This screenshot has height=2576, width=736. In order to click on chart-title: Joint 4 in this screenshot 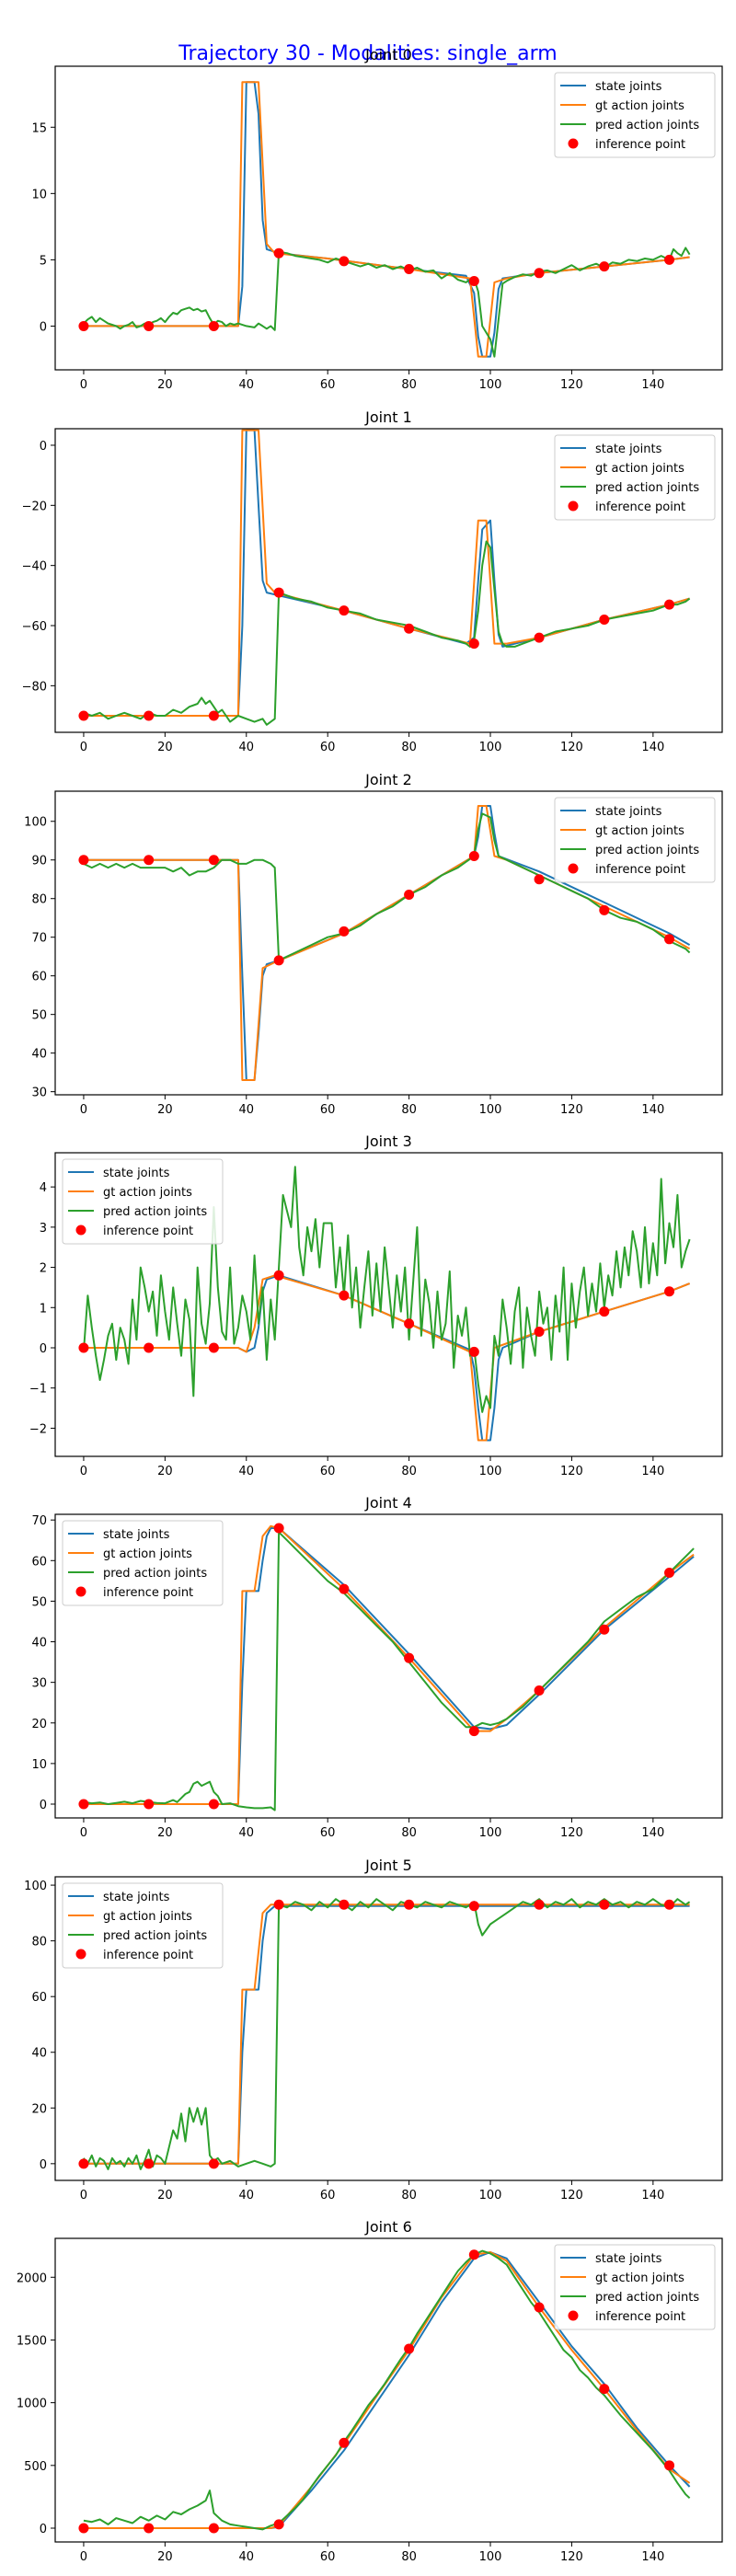, I will do `click(388, 1503)`.